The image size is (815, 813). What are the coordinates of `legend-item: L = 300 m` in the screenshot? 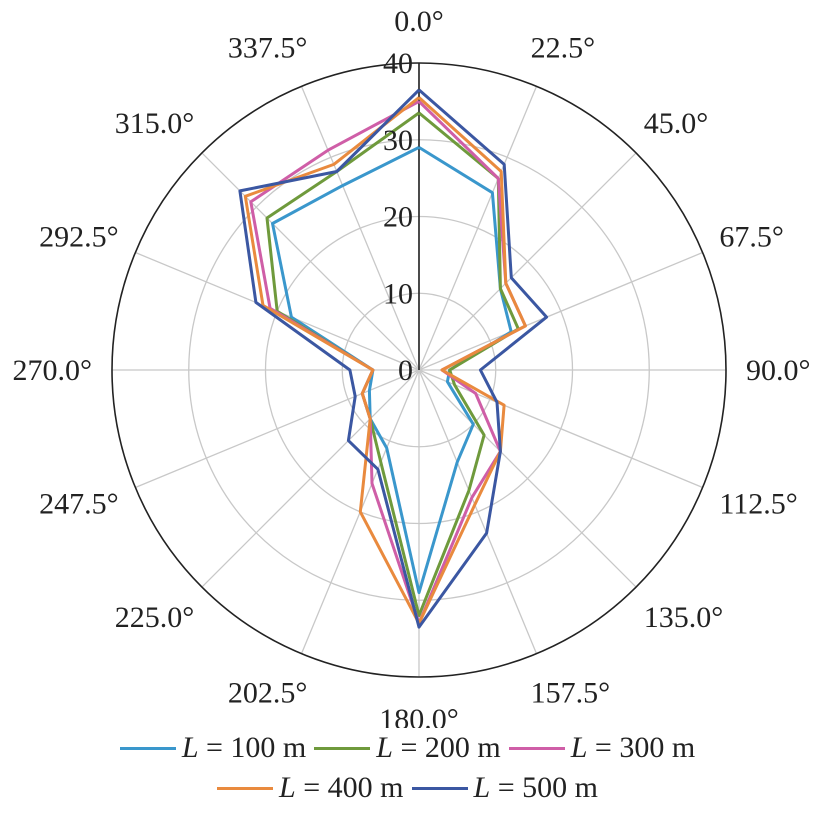 It's located at (602, 748).